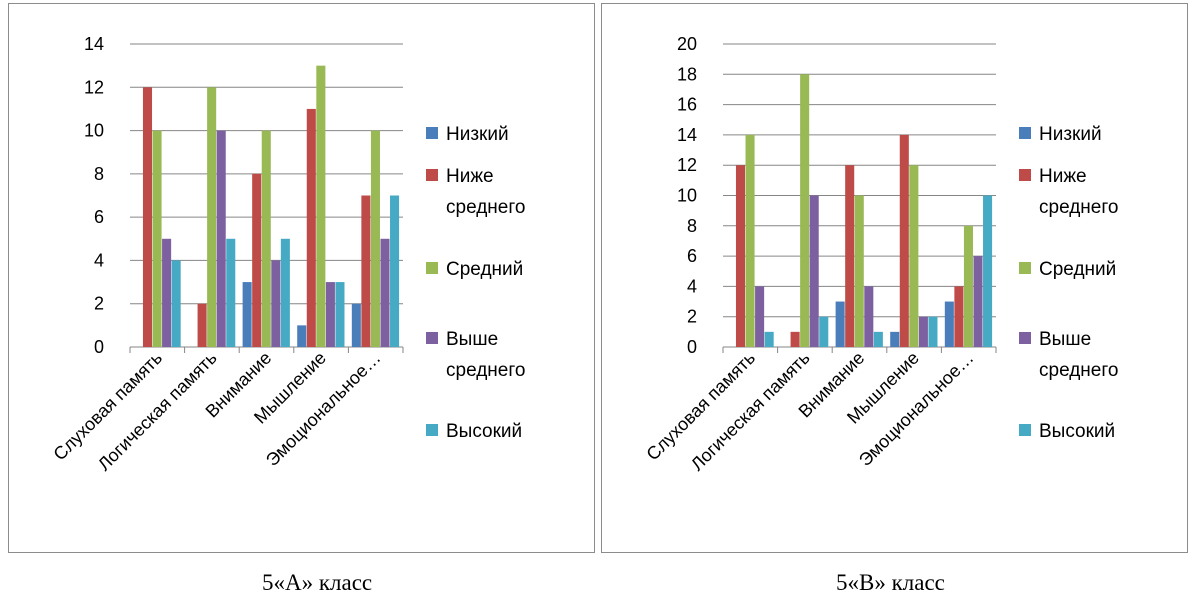 This screenshot has height=608, width=1200. What do you see at coordinates (890, 582) in the screenshot?
I see `caption-5b: 5«В» класс` at bounding box center [890, 582].